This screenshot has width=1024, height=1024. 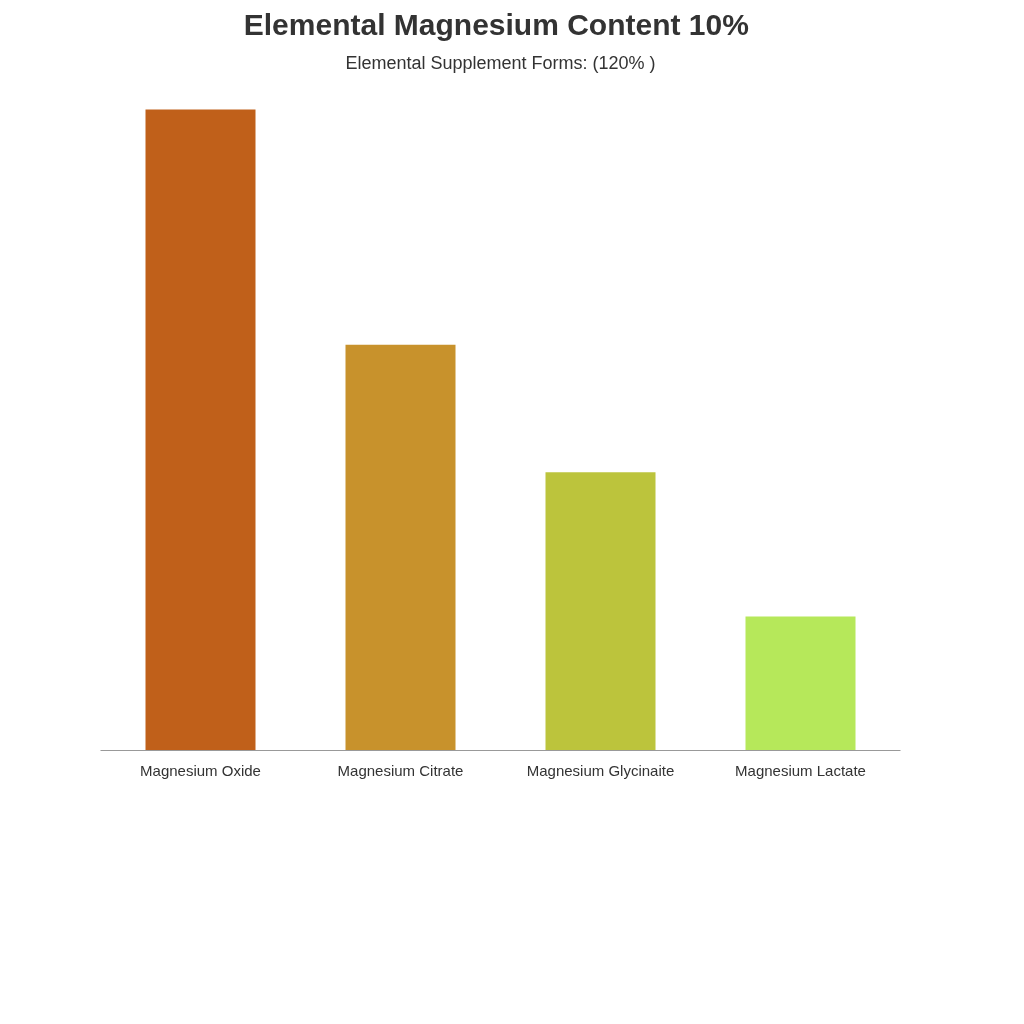 What do you see at coordinates (800, 770) in the screenshot?
I see `x-tick-label: Magnesium Lactate` at bounding box center [800, 770].